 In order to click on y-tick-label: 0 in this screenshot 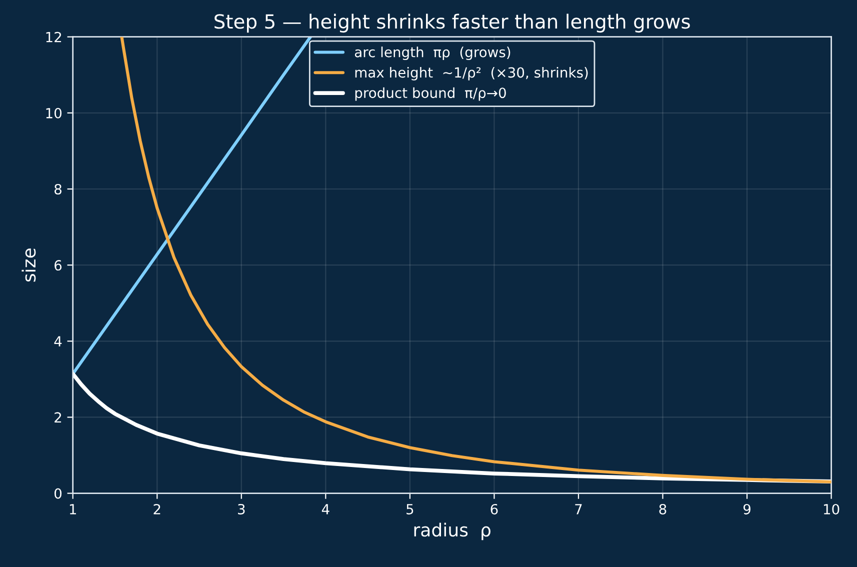, I will do `click(58, 493)`.